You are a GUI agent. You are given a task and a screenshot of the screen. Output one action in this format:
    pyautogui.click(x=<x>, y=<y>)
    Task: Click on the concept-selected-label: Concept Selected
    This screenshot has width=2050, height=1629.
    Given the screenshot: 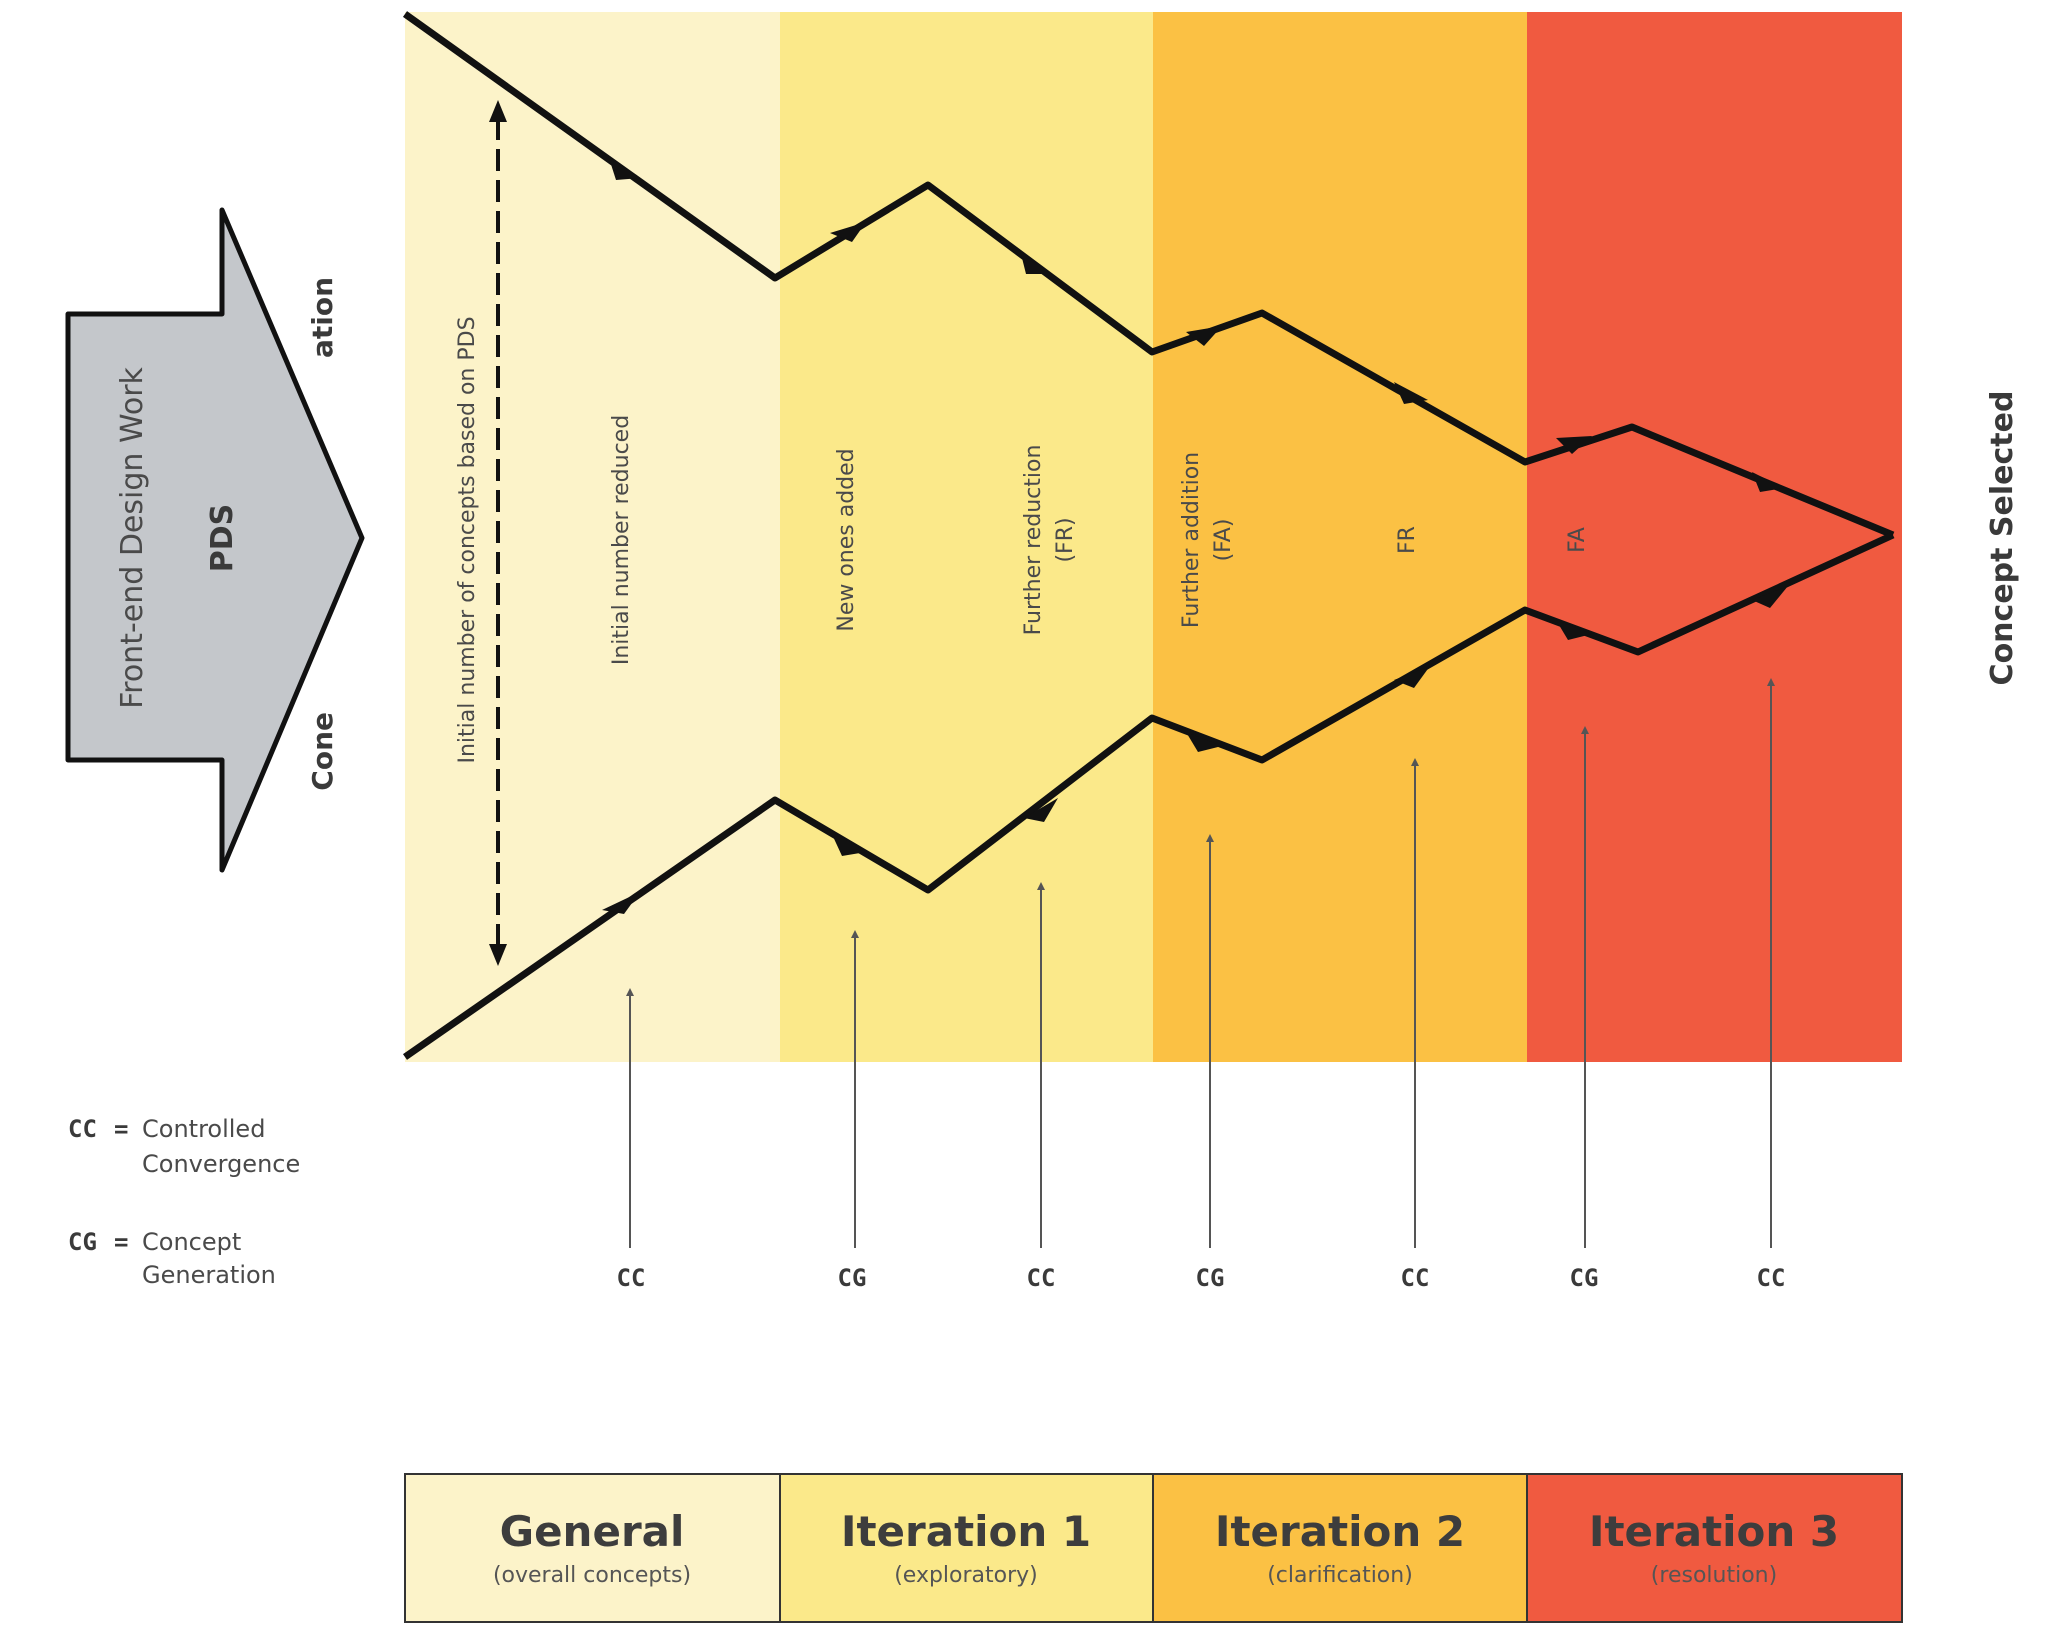 What is the action you would take?
    pyautogui.click(x=2002, y=538)
    